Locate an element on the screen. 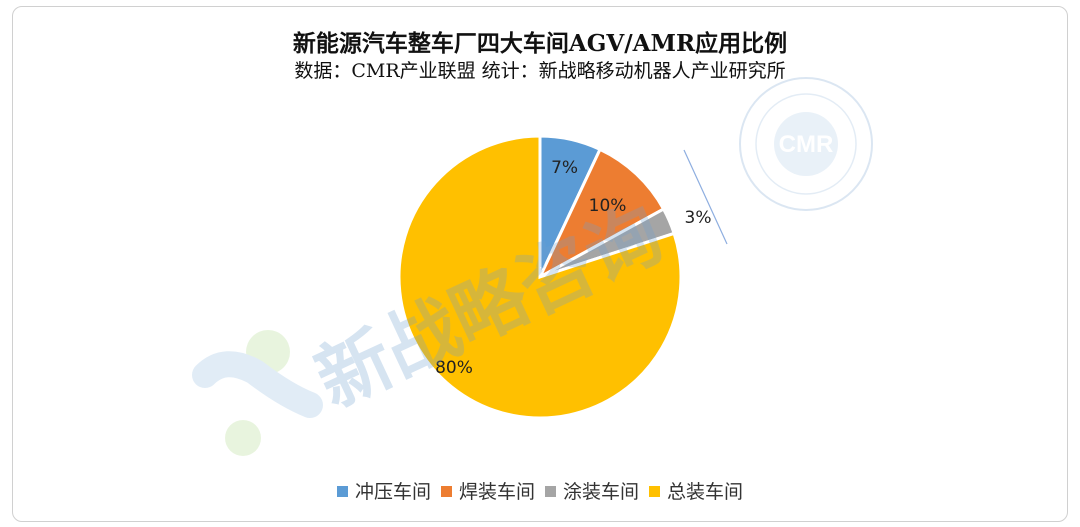 Image resolution: width=1080 pixels, height=527 pixels. legend-label: 总装车间 is located at coordinates (705, 492).